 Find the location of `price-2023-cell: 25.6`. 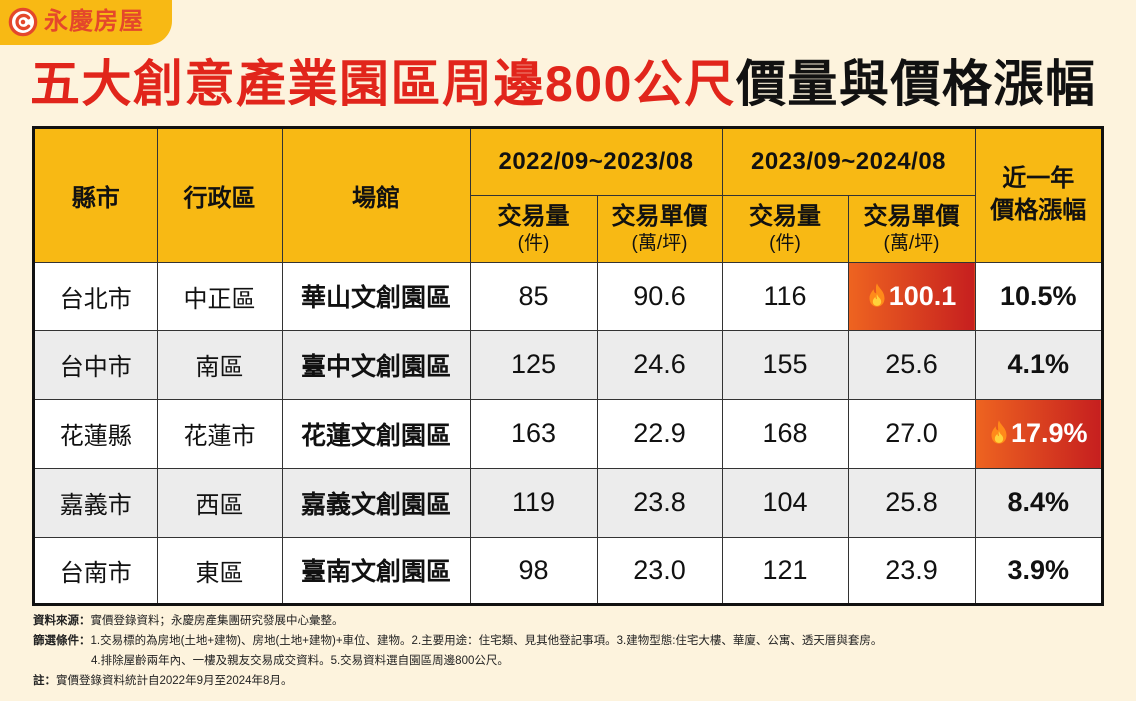

price-2023-cell: 25.6 is located at coordinates (911, 364).